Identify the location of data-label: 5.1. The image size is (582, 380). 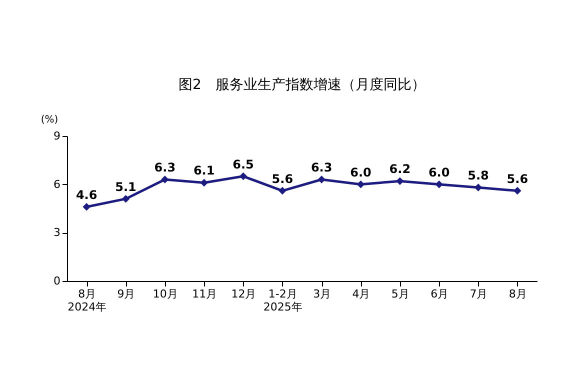
(125, 187).